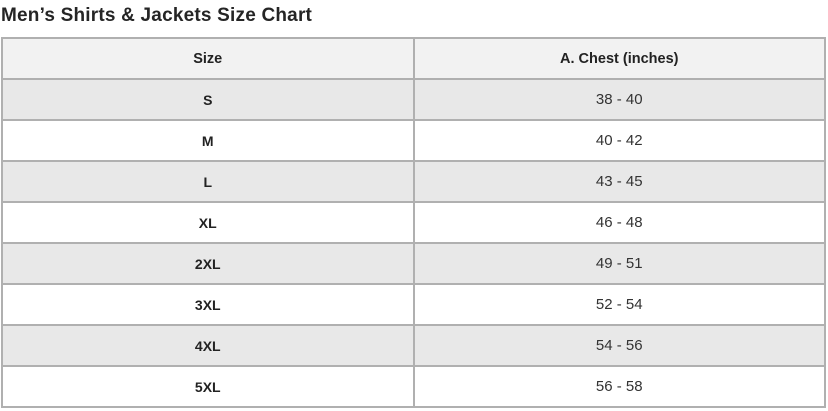 The image size is (828, 411). What do you see at coordinates (208, 222) in the screenshot?
I see `size-cell: XL` at bounding box center [208, 222].